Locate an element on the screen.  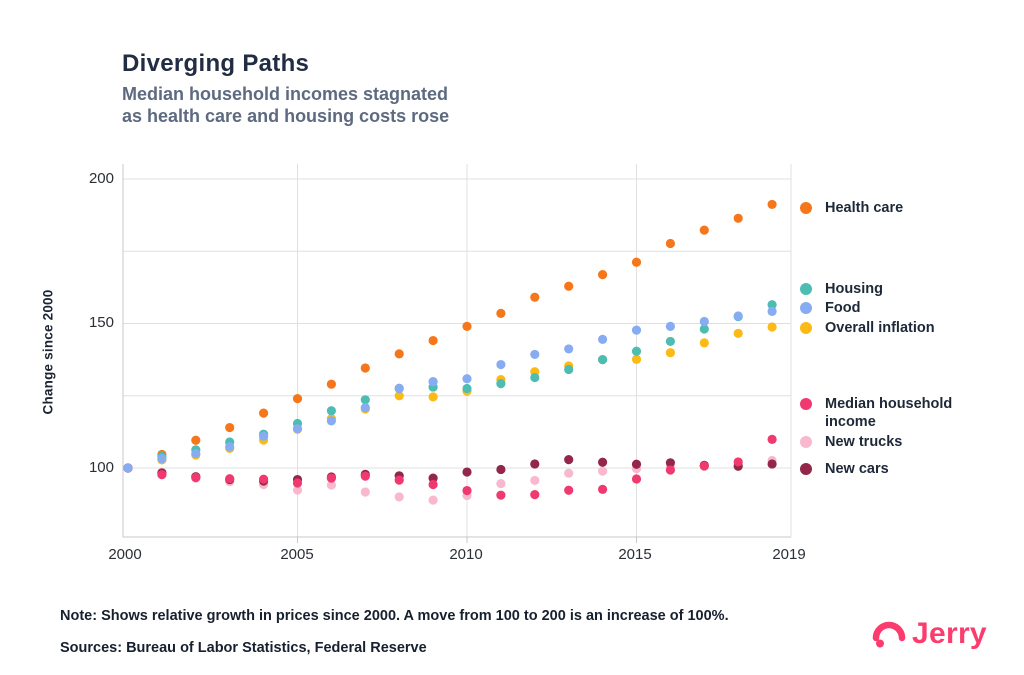
legend-item-health-care: Health care is located at coordinates (900, 208).